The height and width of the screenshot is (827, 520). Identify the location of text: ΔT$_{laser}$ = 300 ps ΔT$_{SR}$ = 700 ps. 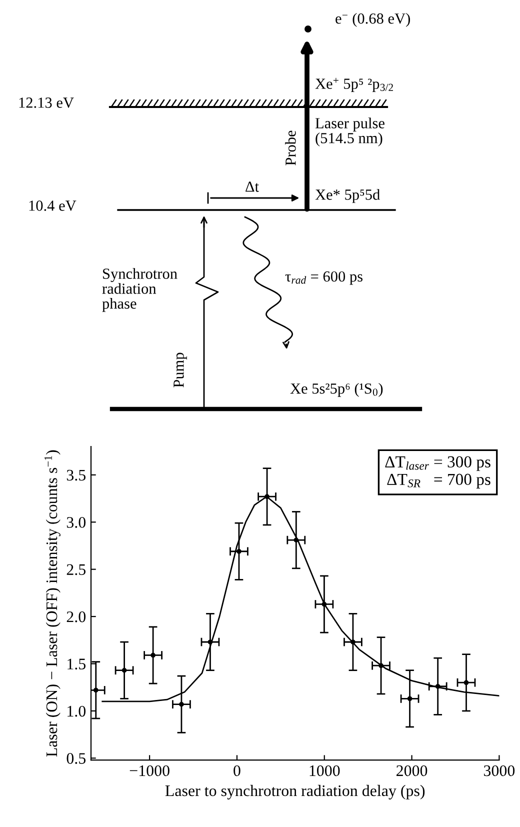
(437, 472).